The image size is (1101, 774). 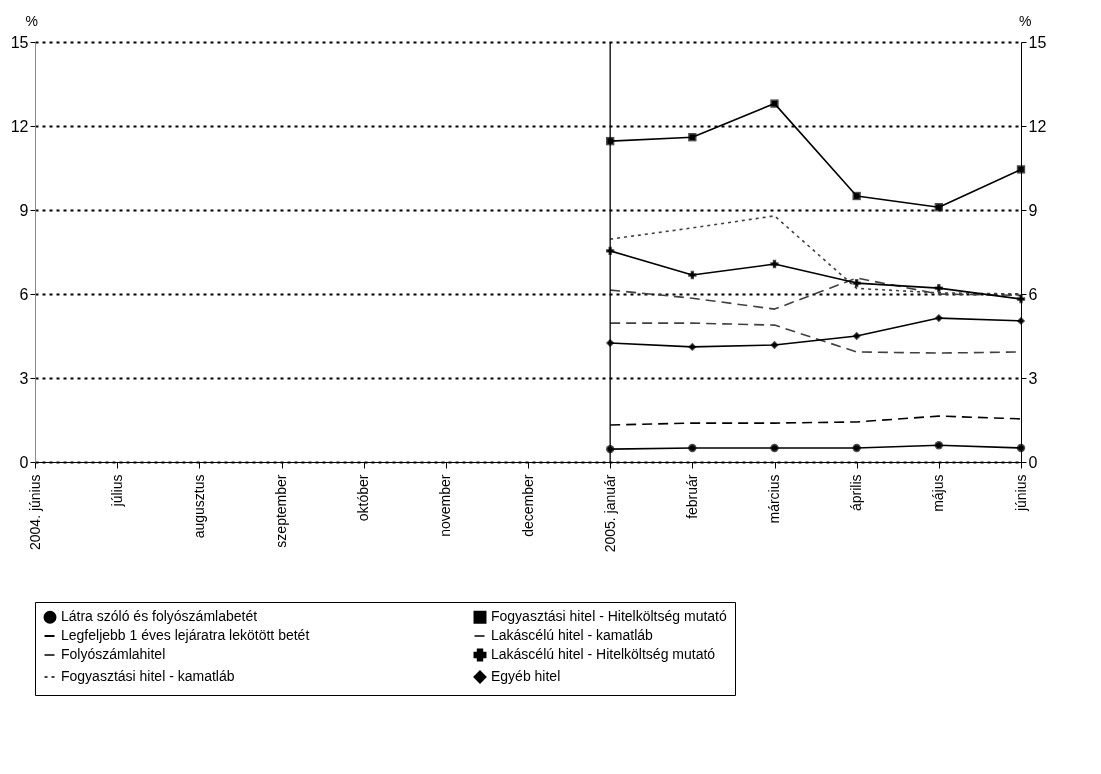 I want to click on y-tick-label: 0, so click(x=24, y=462).